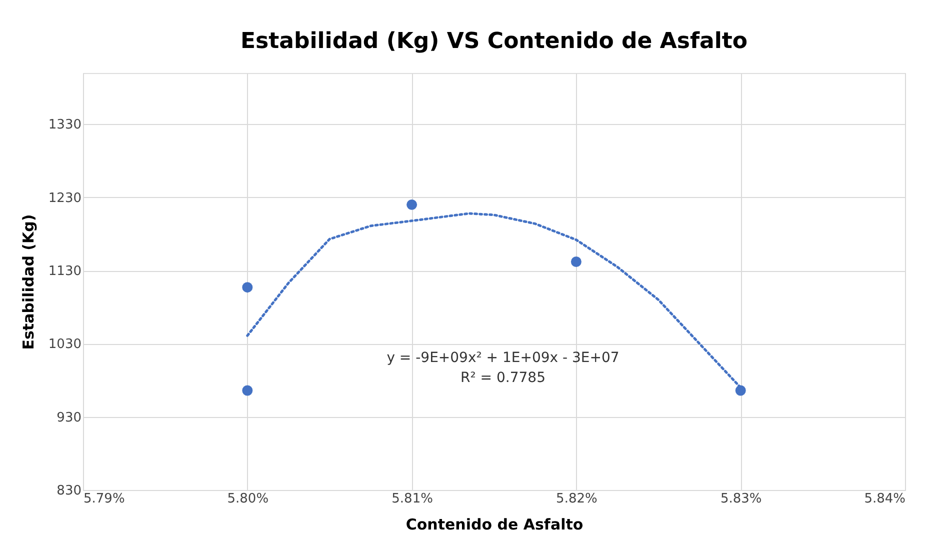 The height and width of the screenshot is (547, 945). Describe the element at coordinates (28, 282) in the screenshot. I see `y-axis-title: Estabilidad (Kg)` at that location.